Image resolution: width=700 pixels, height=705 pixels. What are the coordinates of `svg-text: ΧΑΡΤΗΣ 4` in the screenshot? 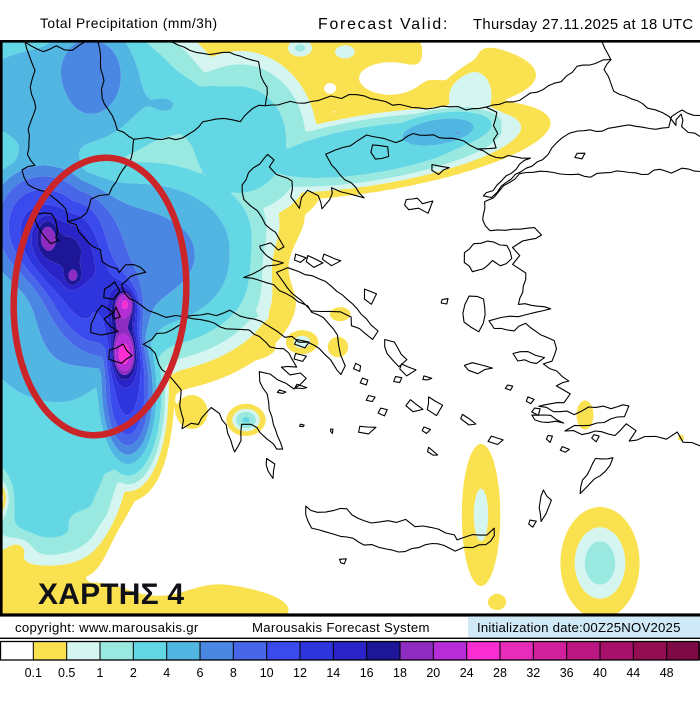 It's located at (111, 594).